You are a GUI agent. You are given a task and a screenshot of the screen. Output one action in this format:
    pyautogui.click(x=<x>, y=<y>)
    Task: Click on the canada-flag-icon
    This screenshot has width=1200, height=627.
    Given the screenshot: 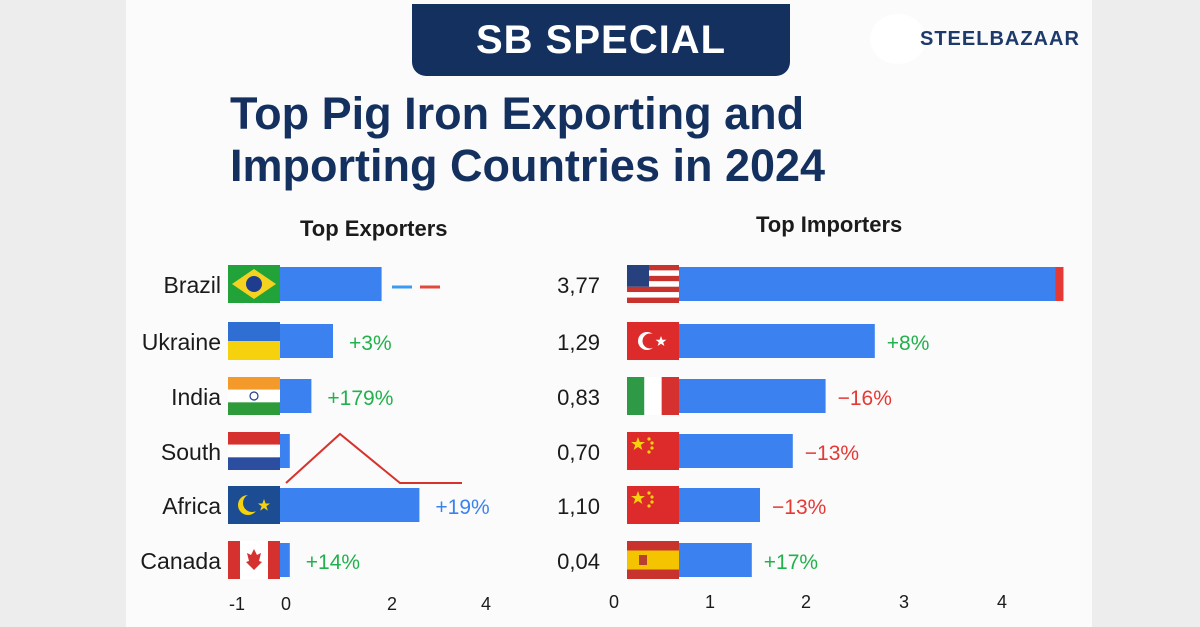 What is the action you would take?
    pyautogui.click(x=254, y=560)
    